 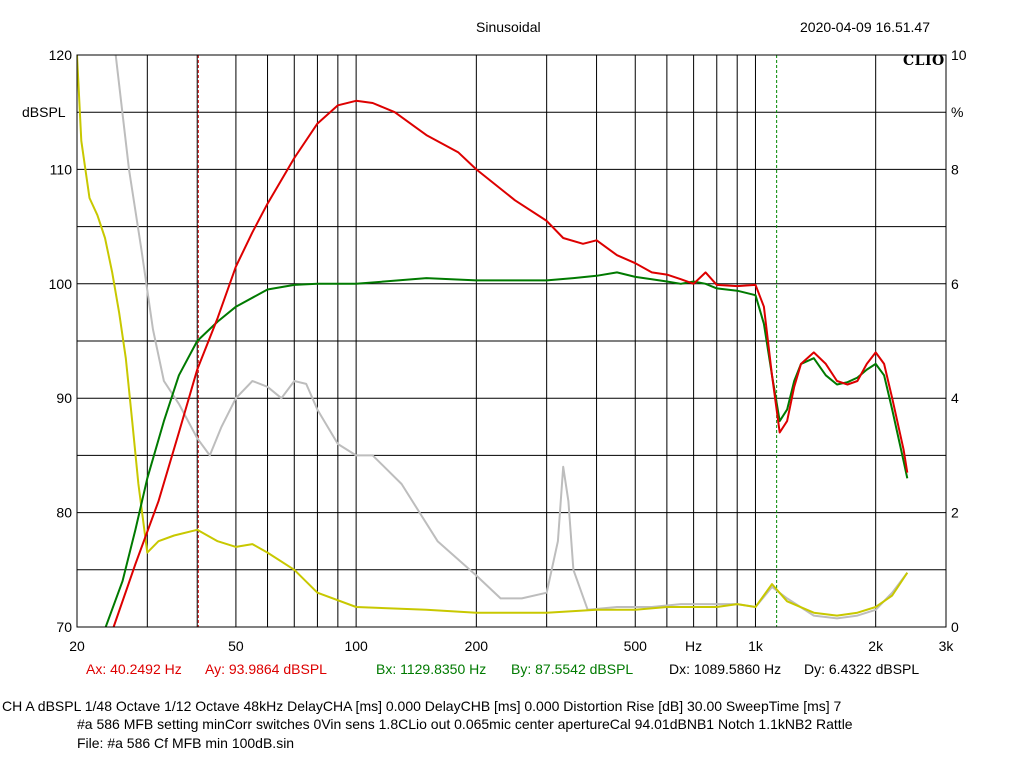 What do you see at coordinates (508, 27) in the screenshot?
I see `chart-title: Sinusoidal` at bounding box center [508, 27].